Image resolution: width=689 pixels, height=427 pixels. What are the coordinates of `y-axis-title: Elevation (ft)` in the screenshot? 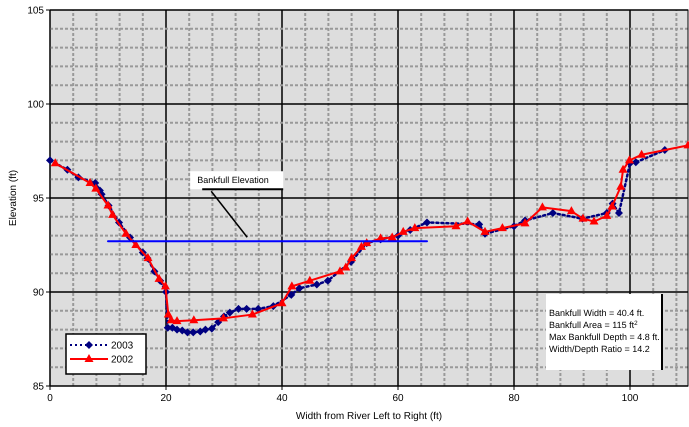 It's located at (13, 198).